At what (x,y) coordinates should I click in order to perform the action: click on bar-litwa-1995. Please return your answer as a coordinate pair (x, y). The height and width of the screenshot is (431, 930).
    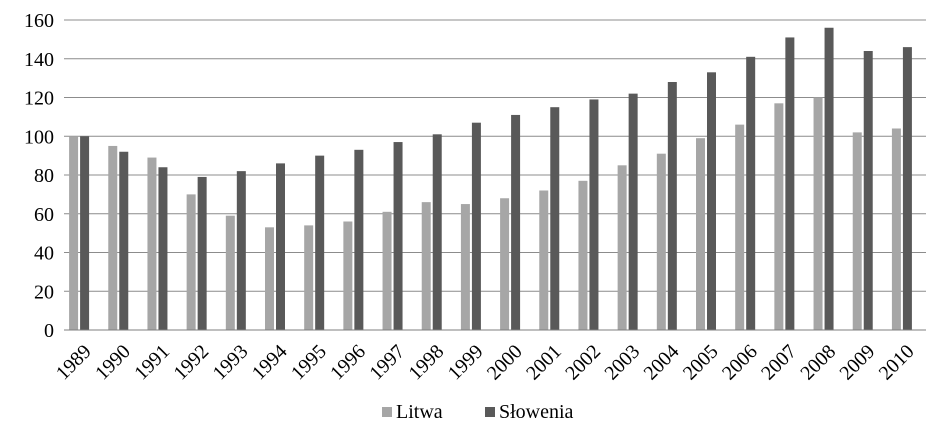
    Looking at the image, I should click on (309, 278).